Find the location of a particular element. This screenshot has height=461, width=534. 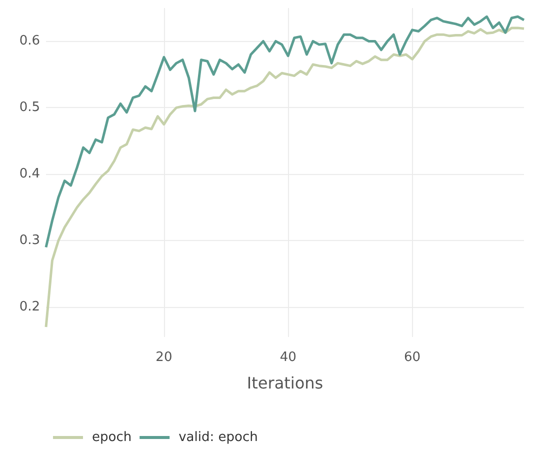

x-tick-label: 20 is located at coordinates (164, 357).